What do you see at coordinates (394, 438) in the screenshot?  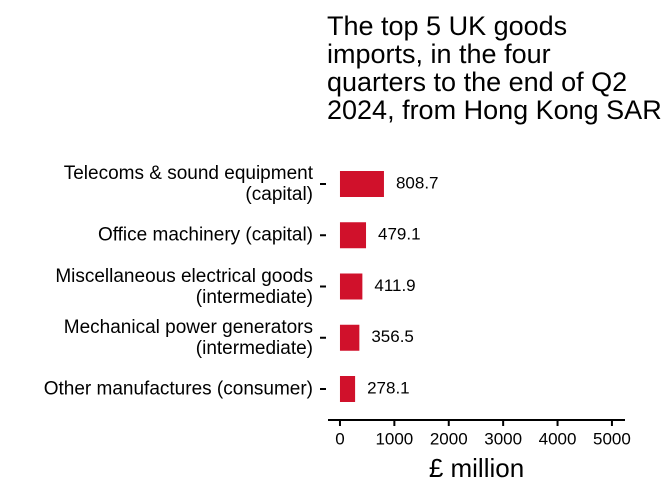 I see `x-tick-label: 1000` at bounding box center [394, 438].